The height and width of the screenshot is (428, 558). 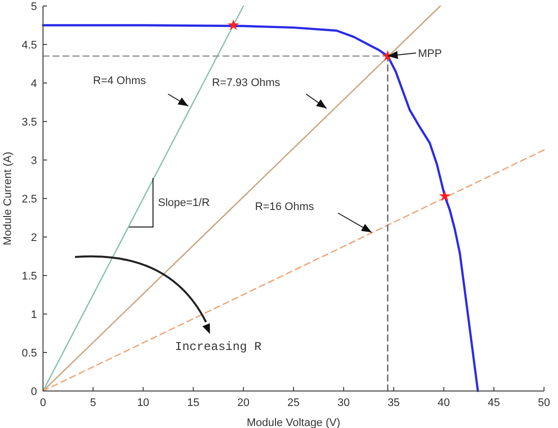 What do you see at coordinates (444, 403) in the screenshot?
I see `x-tick-label: 40` at bounding box center [444, 403].